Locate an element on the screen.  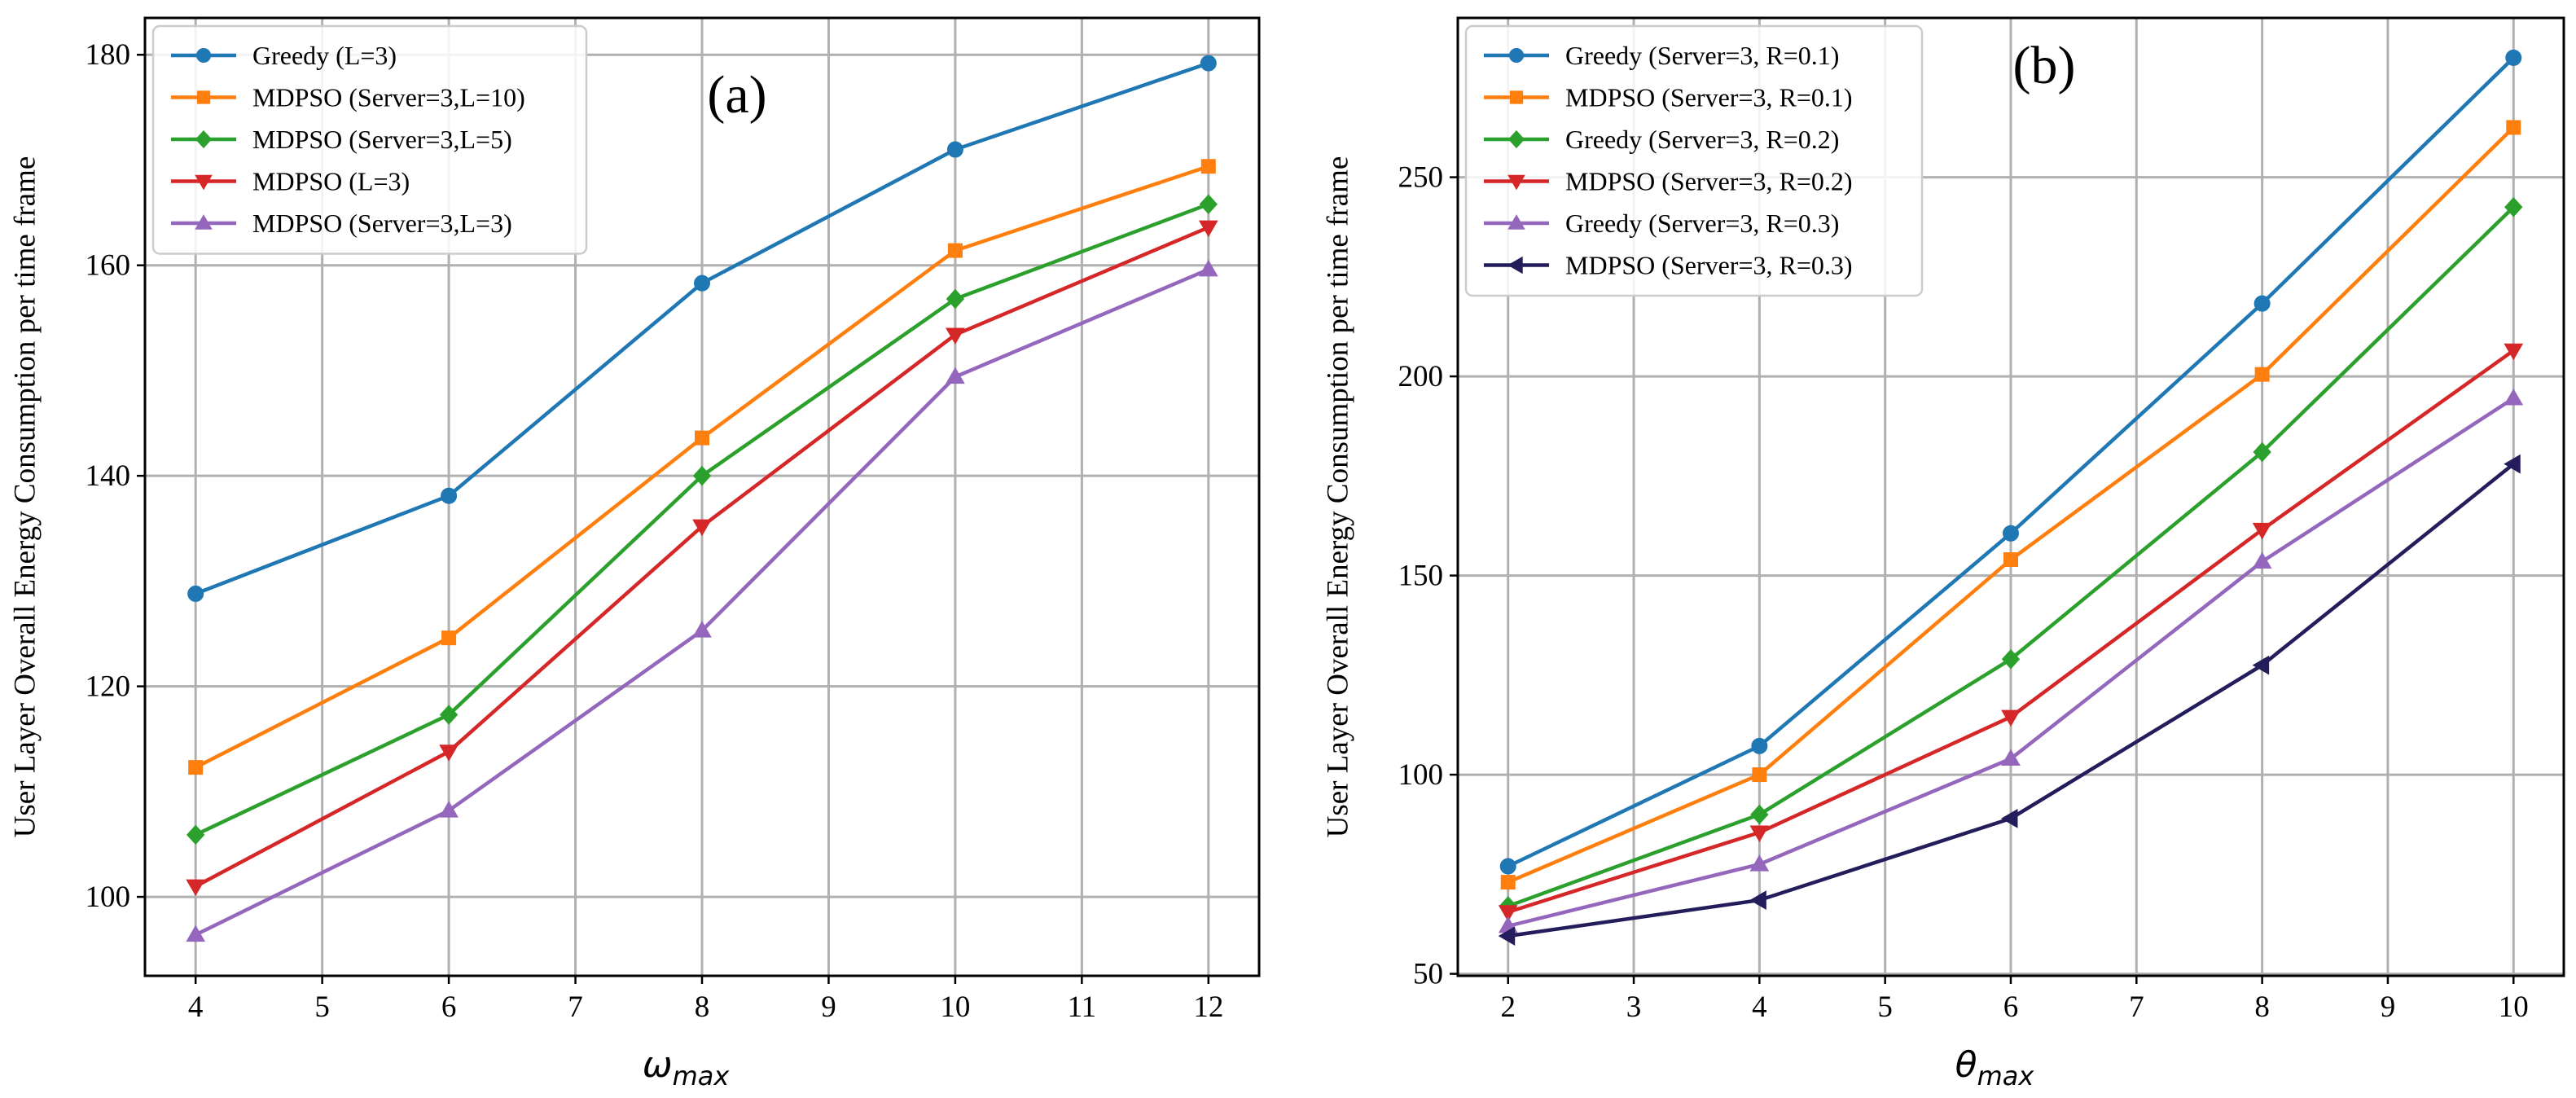
x-tick-label: 11 is located at coordinates (1082, 1007).